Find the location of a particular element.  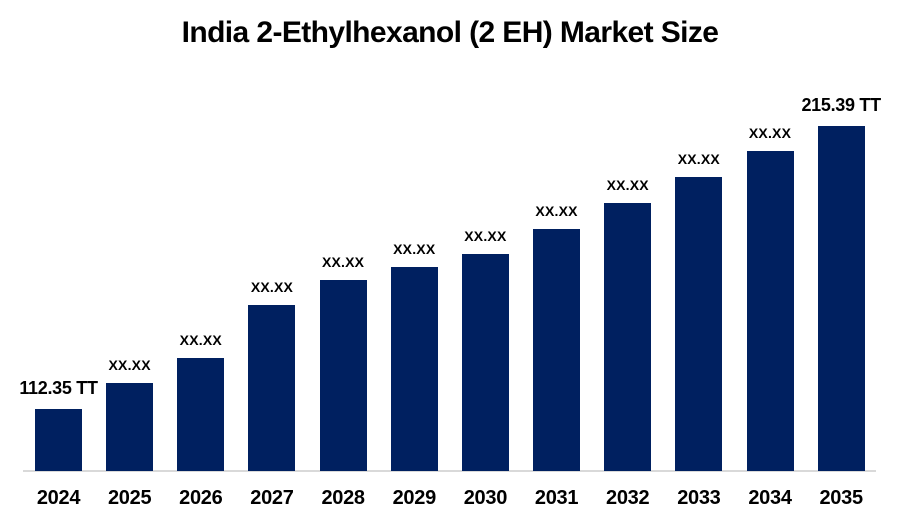

bar-2035 is located at coordinates (841, 298).